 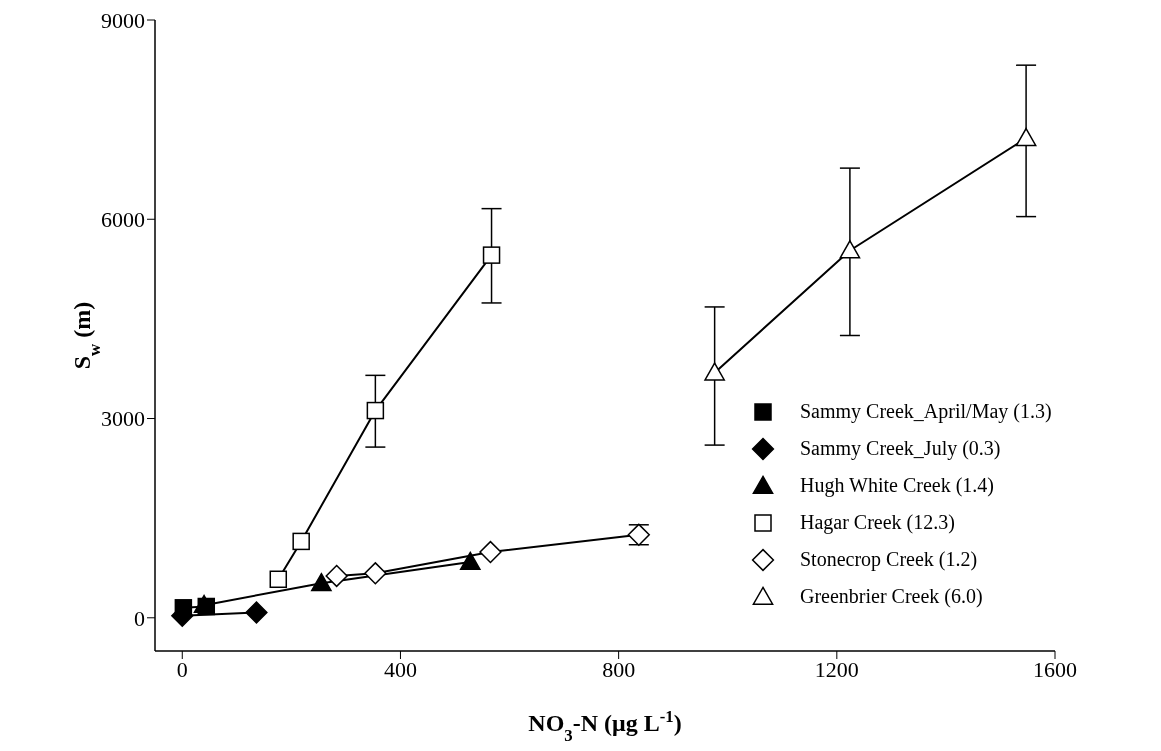 I want to click on y-tick-label: 3000, so click(x=123, y=419).